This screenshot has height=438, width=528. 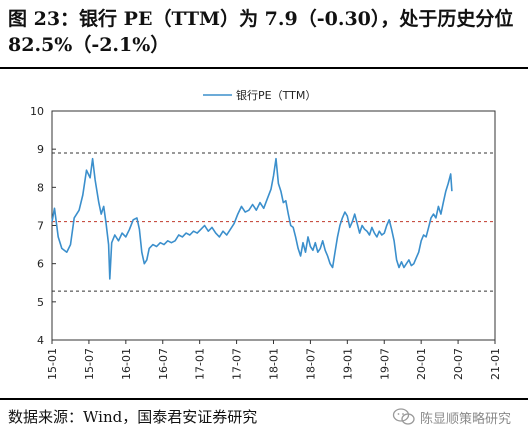 What do you see at coordinates (52, 364) in the screenshot?
I see `x-tick-label: 15-01` at bounding box center [52, 364].